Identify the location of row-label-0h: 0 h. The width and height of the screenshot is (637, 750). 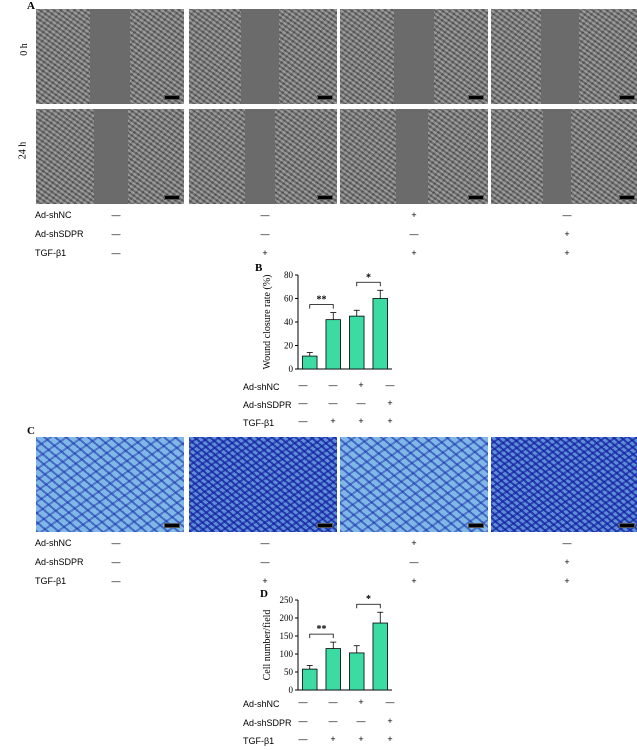
(24, 49).